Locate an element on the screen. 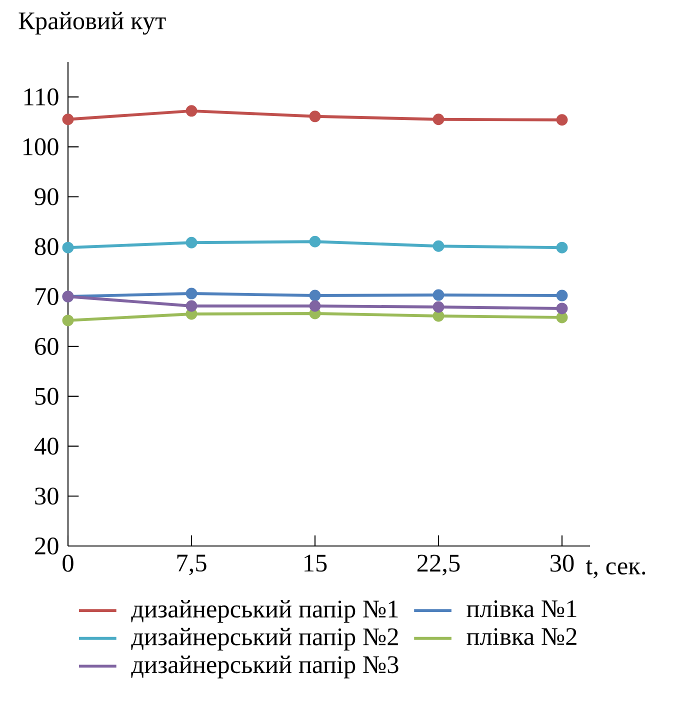 This screenshot has height=713, width=680. x-tick-label: 7,5 is located at coordinates (191, 565).